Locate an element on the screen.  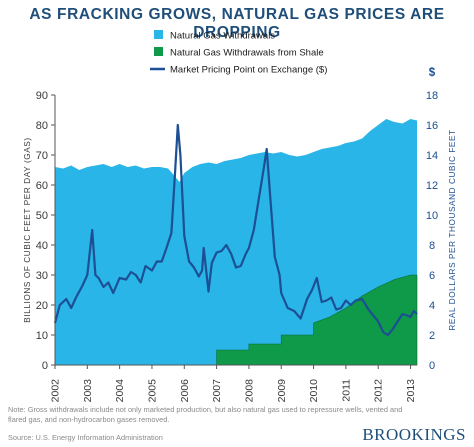
y-left-tick-label: 0 is located at coordinates (45, 366).